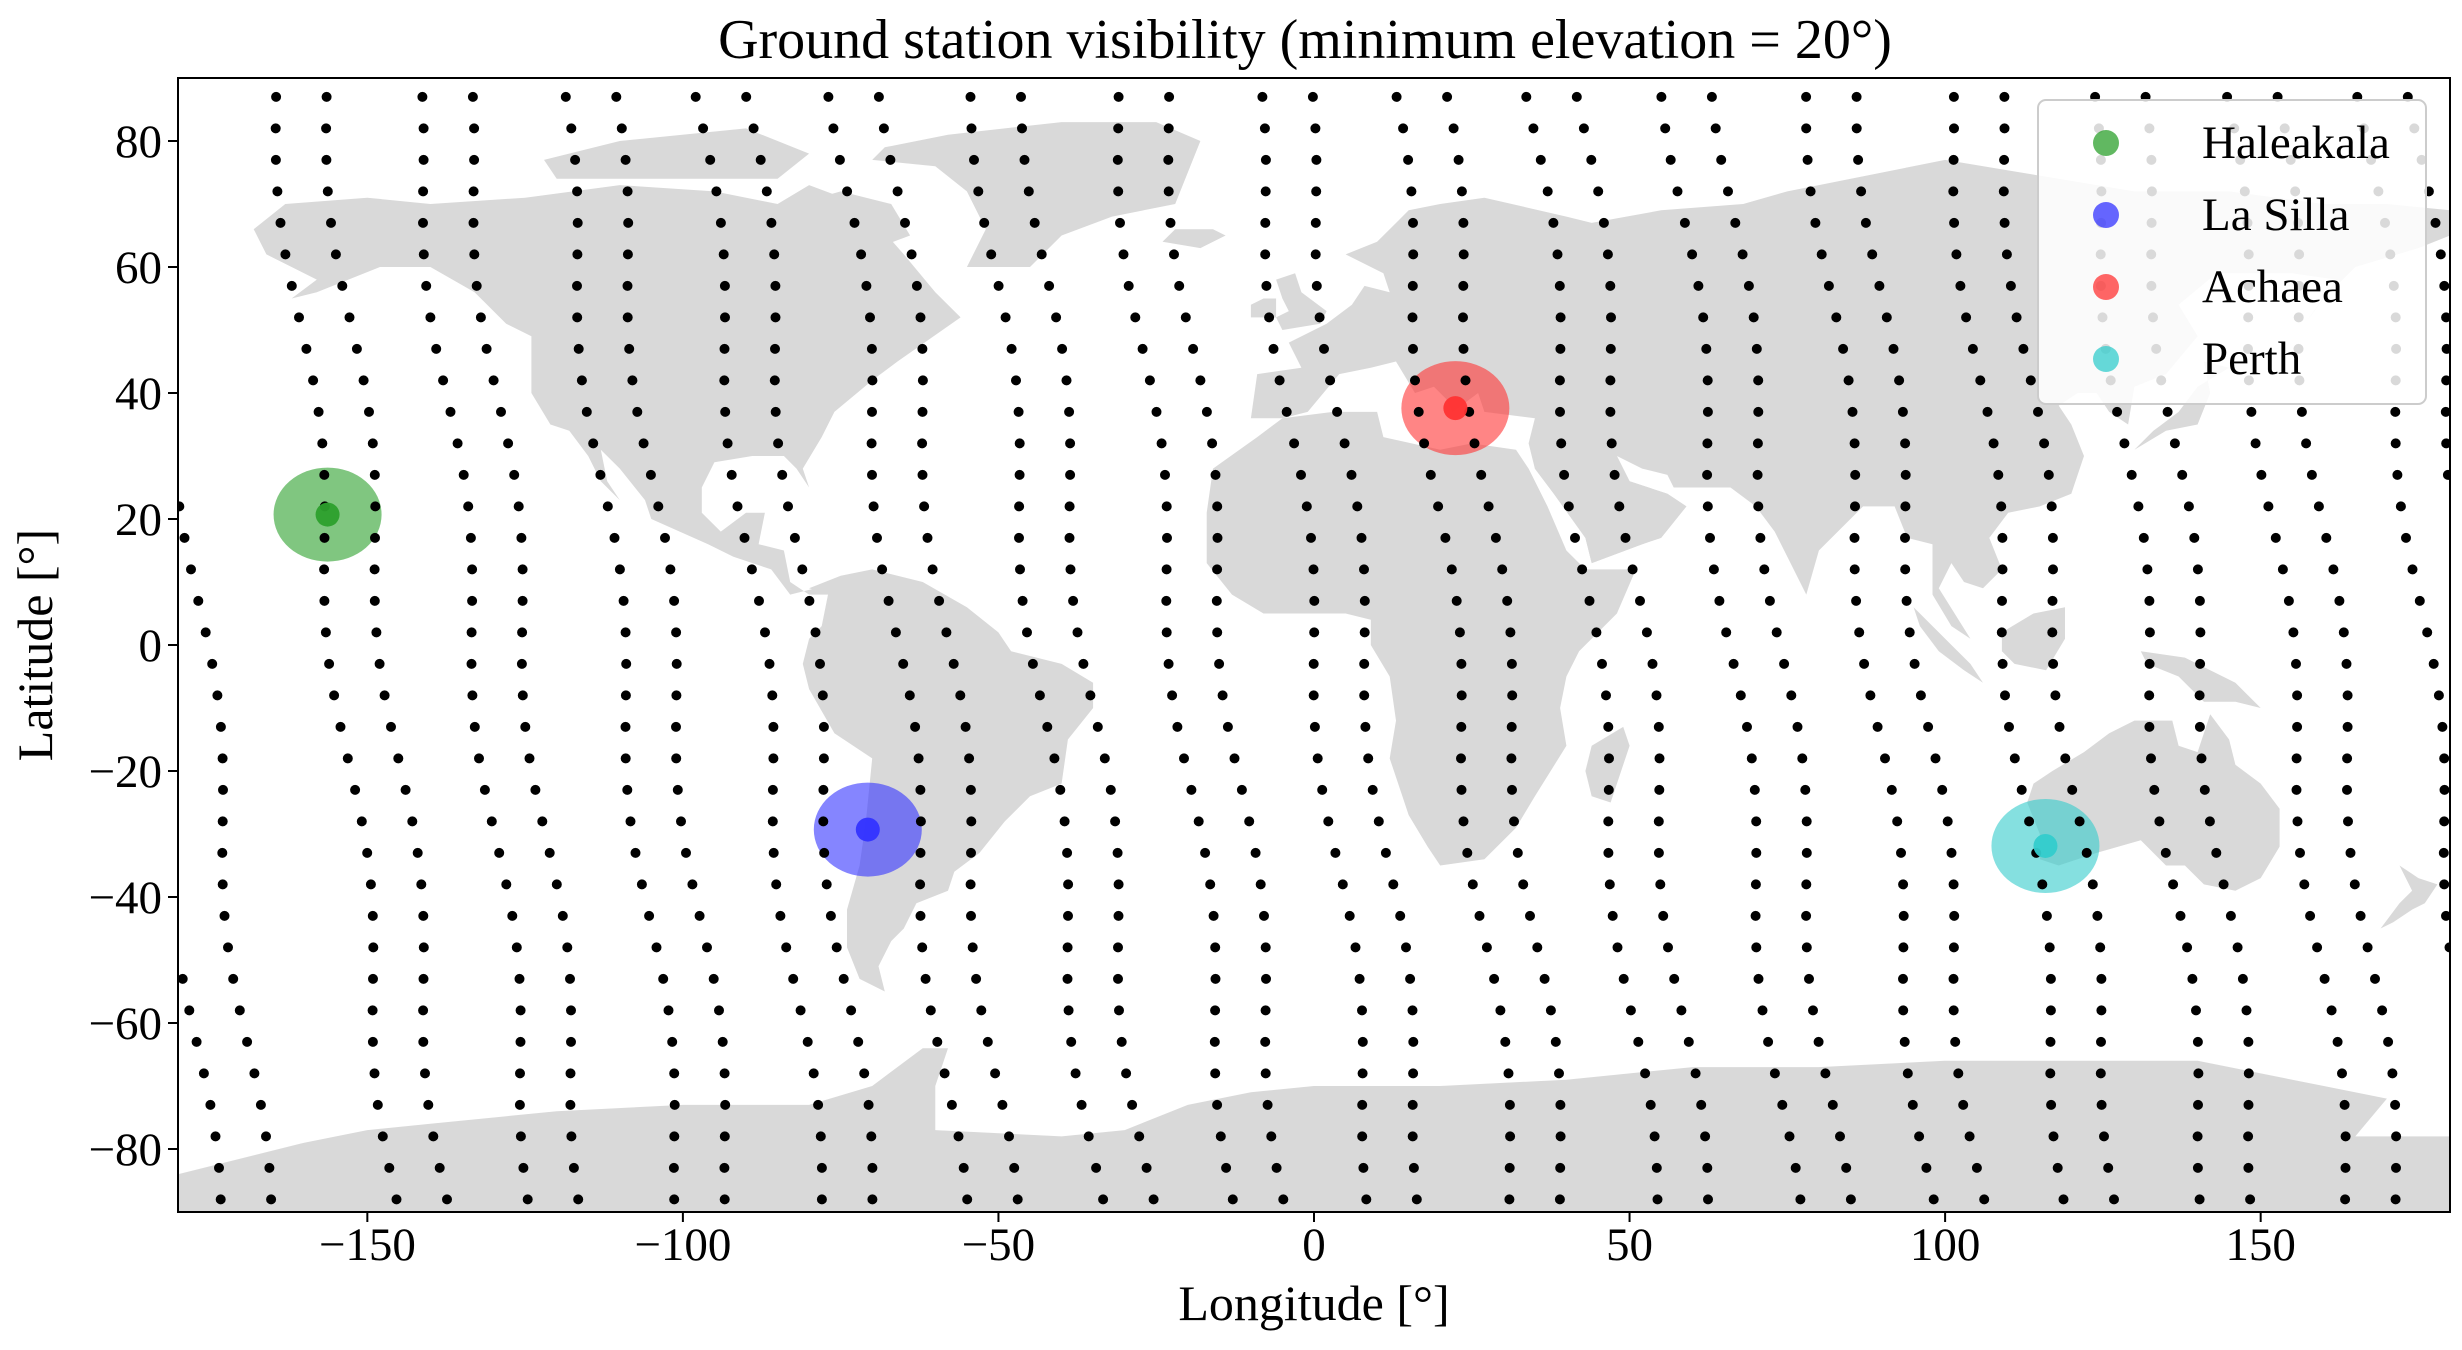 The image size is (2462, 1350). I want to click on y-tick-label: −20, so click(125, 772).